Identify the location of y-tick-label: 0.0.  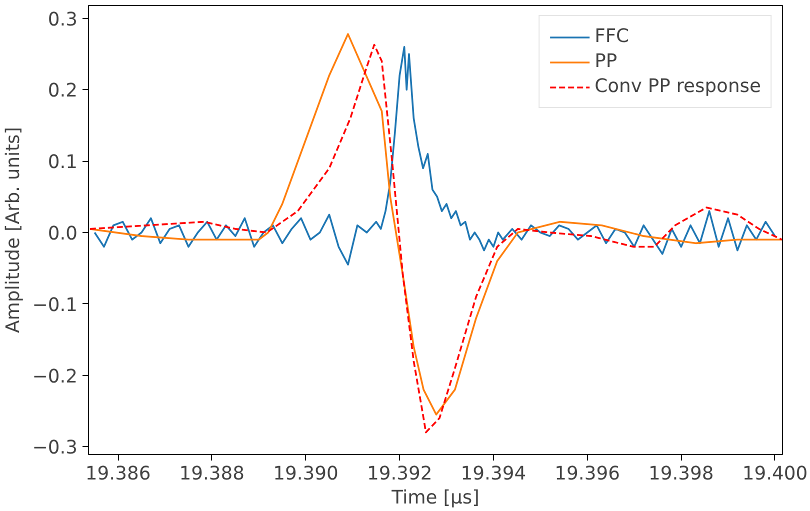
(63, 234).